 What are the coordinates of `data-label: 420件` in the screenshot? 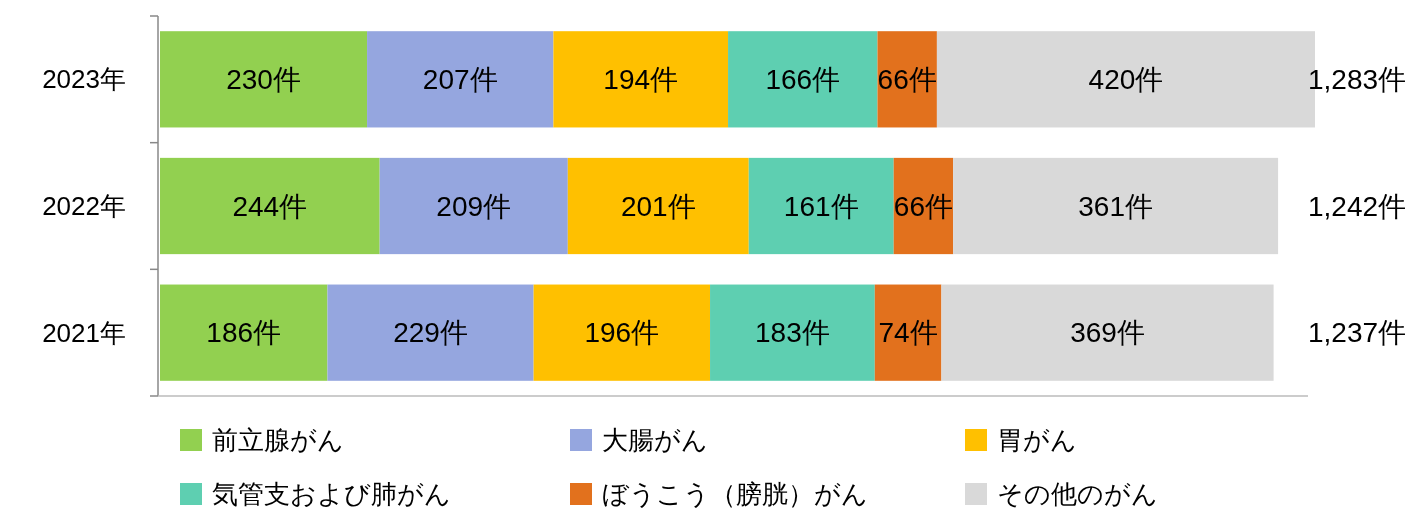 It's located at (1126, 80).